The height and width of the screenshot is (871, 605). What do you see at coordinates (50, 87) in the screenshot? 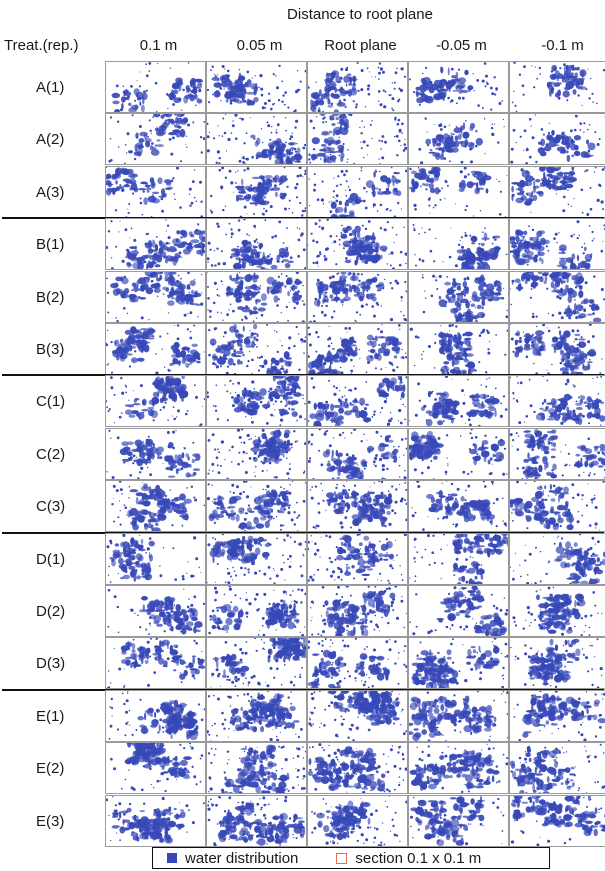
I see `row-label: A(1)` at bounding box center [50, 87].